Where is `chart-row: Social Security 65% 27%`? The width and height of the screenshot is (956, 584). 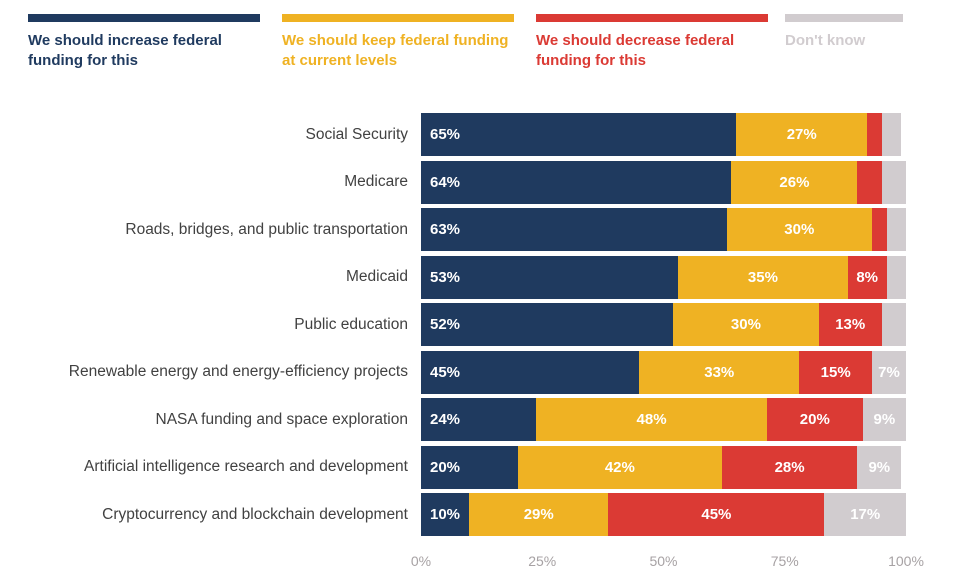
chart-row: Social Security 65% 27% is located at coordinates (478, 134).